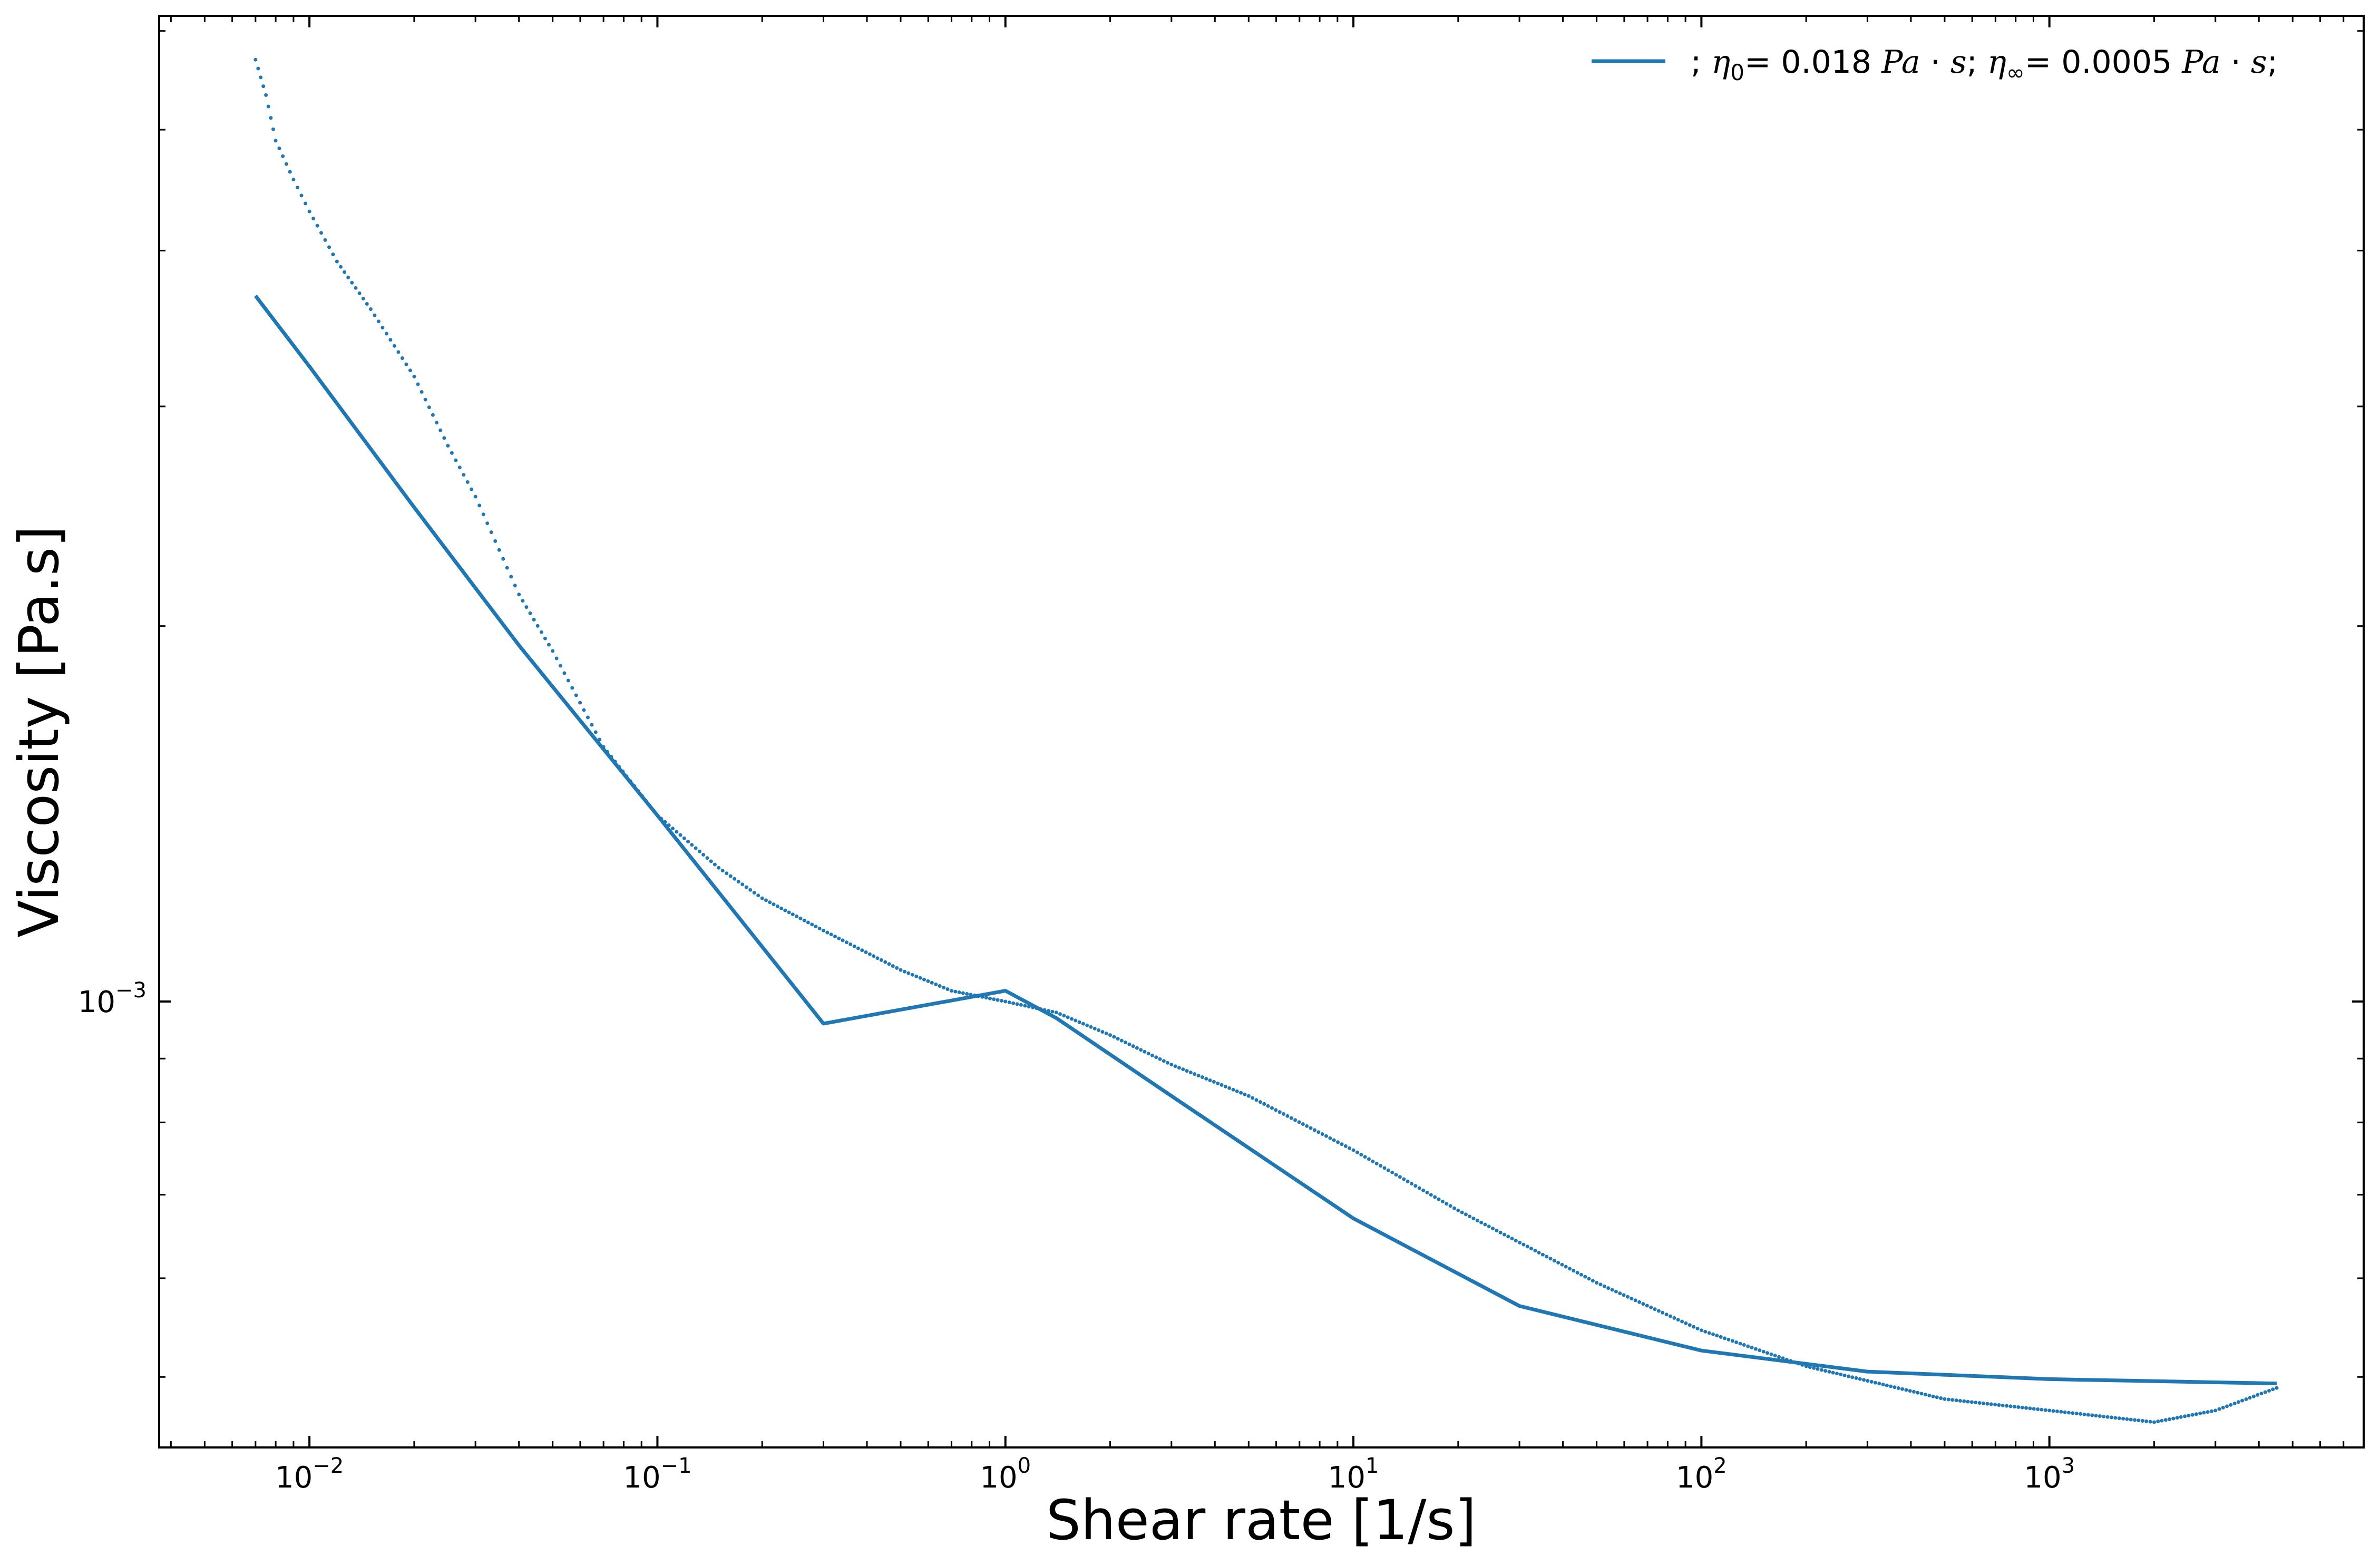 The width and height of the screenshot is (2380, 1565). I want to click on x-tick-label: 100, so click(1005, 1475).